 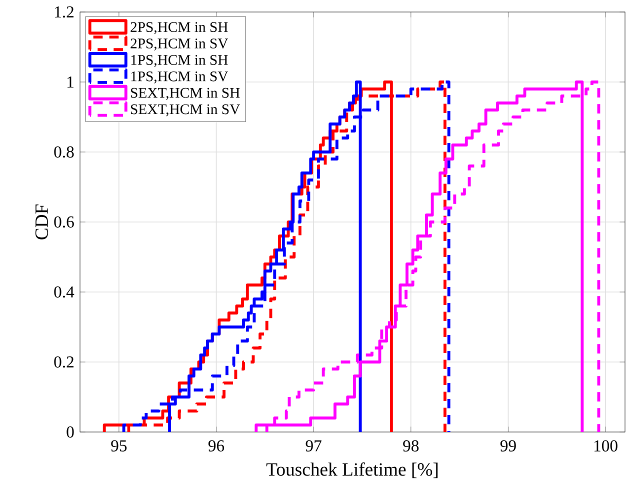 What do you see at coordinates (606, 446) in the screenshot?
I see `x-tick-label: 100` at bounding box center [606, 446].